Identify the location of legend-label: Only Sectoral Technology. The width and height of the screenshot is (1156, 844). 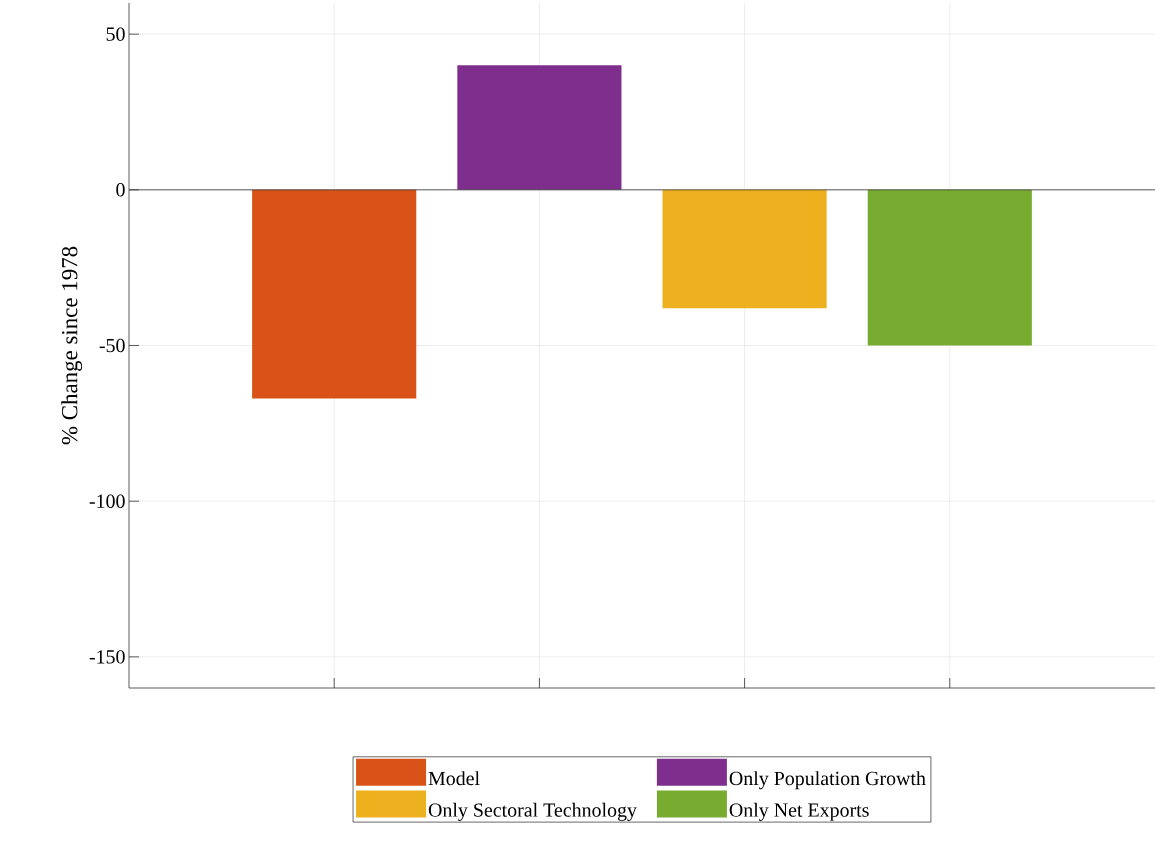
(532, 811).